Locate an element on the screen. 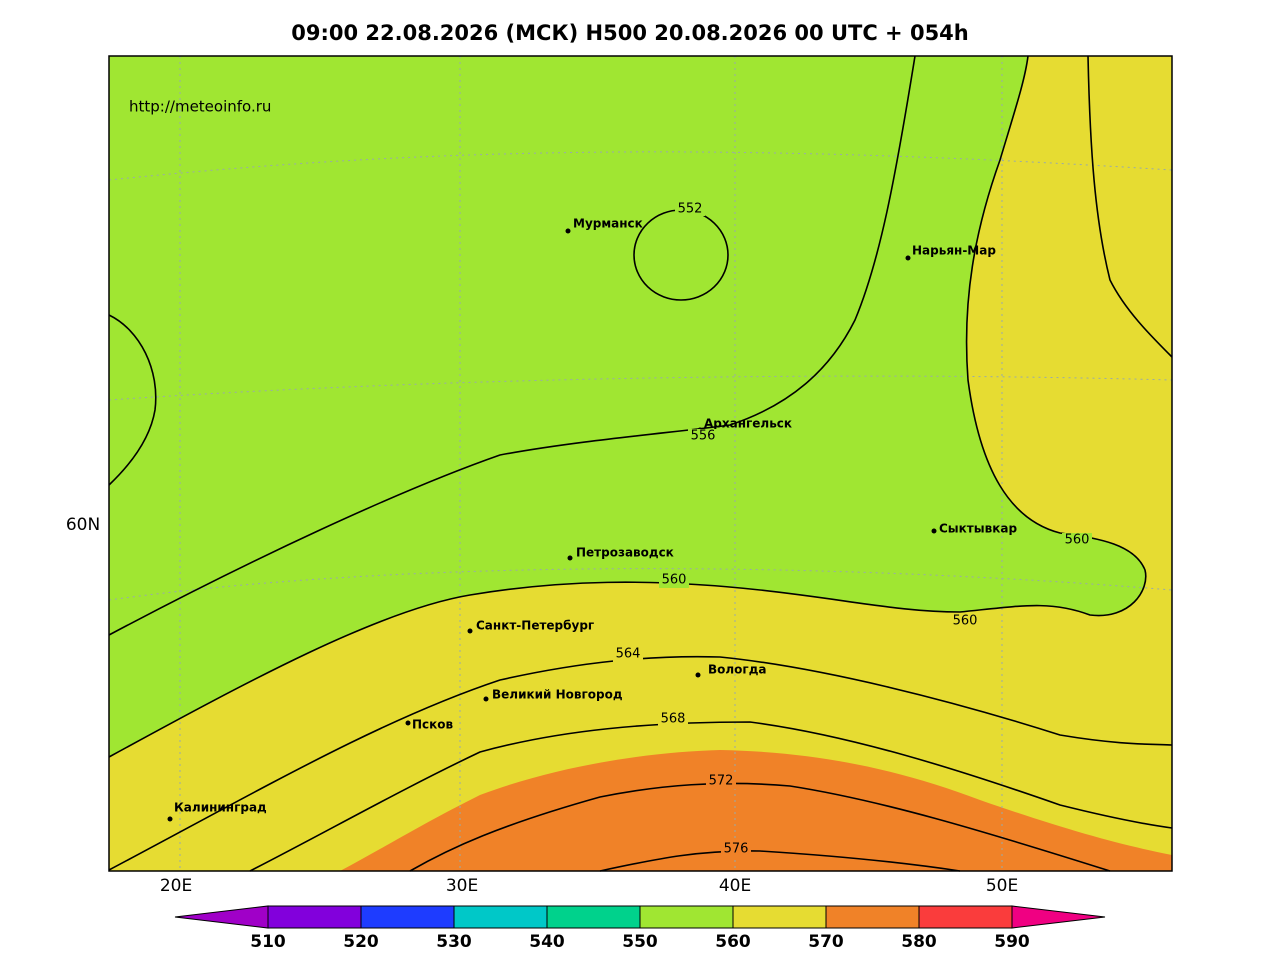 The width and height of the screenshot is (1281, 967). contour-label: 572 is located at coordinates (721, 781).